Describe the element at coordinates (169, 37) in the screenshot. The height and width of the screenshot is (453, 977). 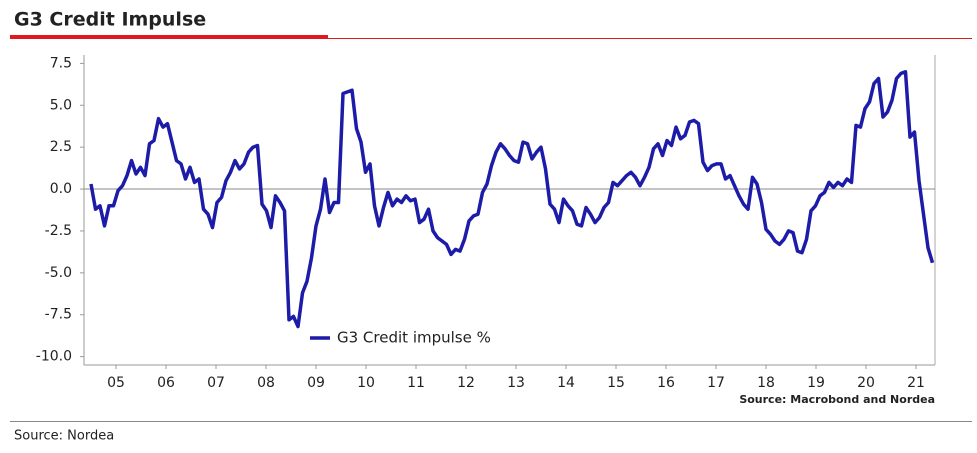
I see `title-bar` at that location.